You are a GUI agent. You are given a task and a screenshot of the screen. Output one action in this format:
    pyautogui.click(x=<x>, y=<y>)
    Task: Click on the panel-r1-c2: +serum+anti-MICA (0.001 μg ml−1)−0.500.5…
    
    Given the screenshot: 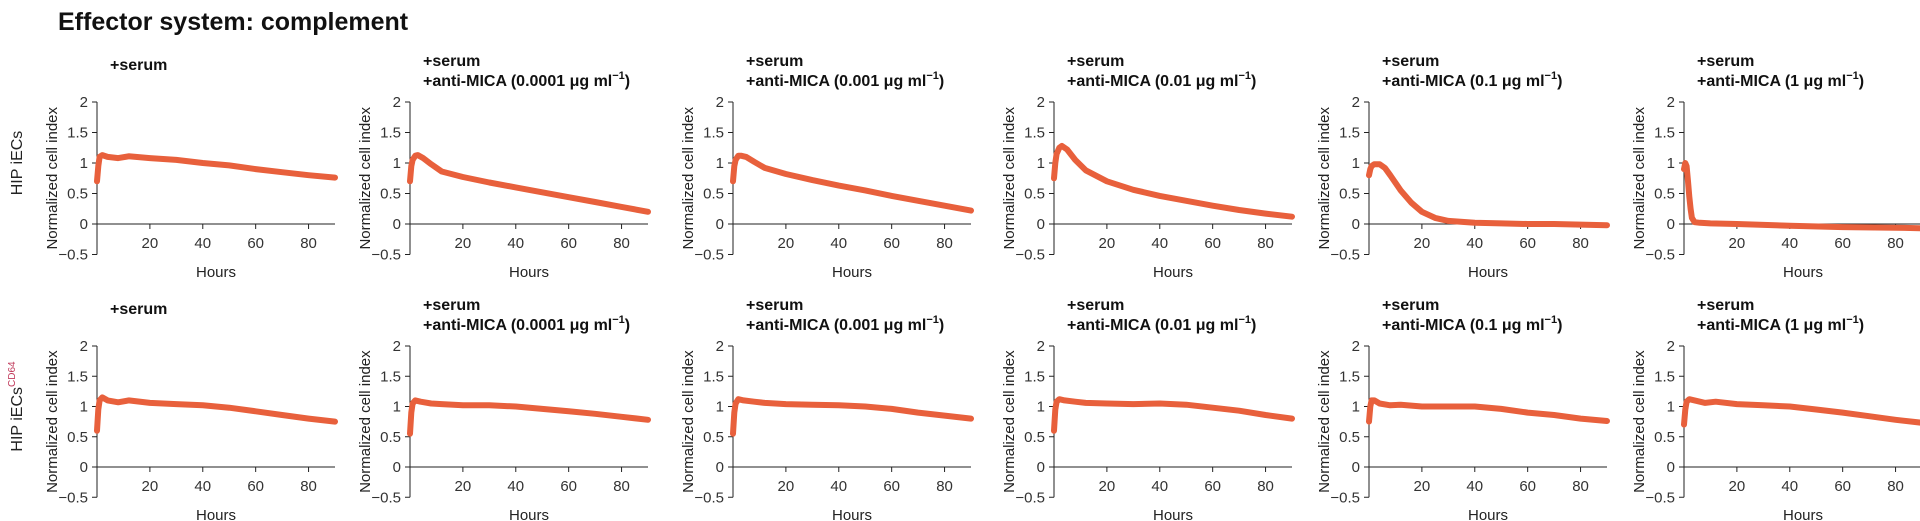 What is the action you would take?
    pyautogui.click(x=827, y=409)
    